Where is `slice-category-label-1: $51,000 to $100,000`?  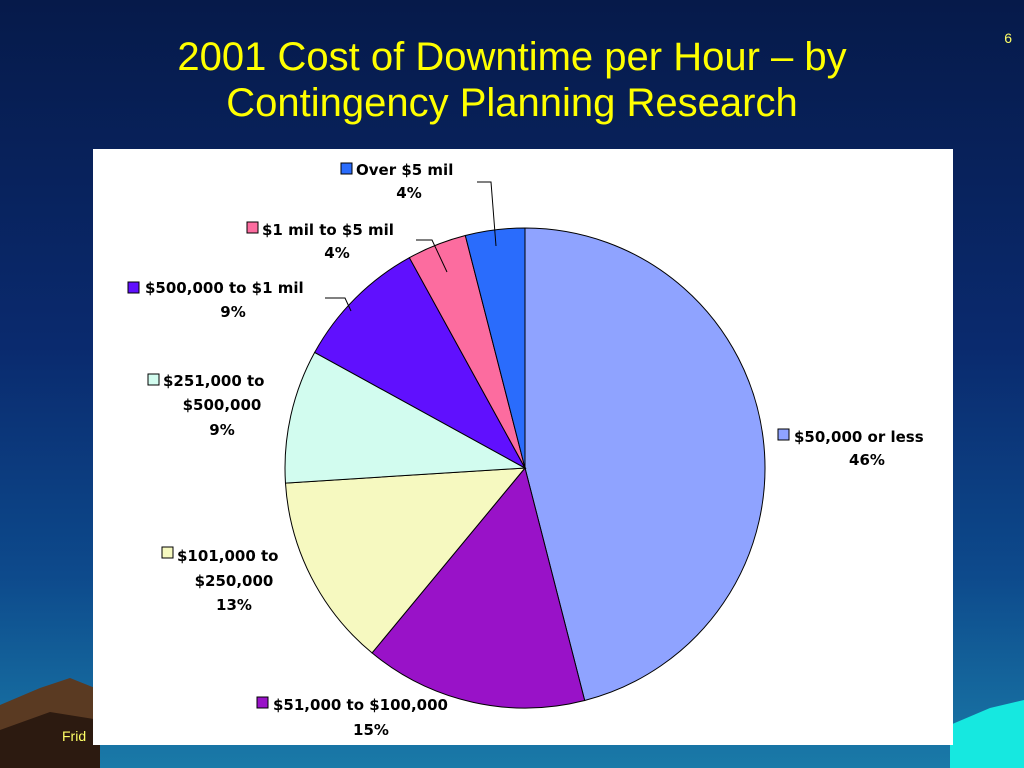 slice-category-label-1: $51,000 to $100,000 is located at coordinates (360, 705).